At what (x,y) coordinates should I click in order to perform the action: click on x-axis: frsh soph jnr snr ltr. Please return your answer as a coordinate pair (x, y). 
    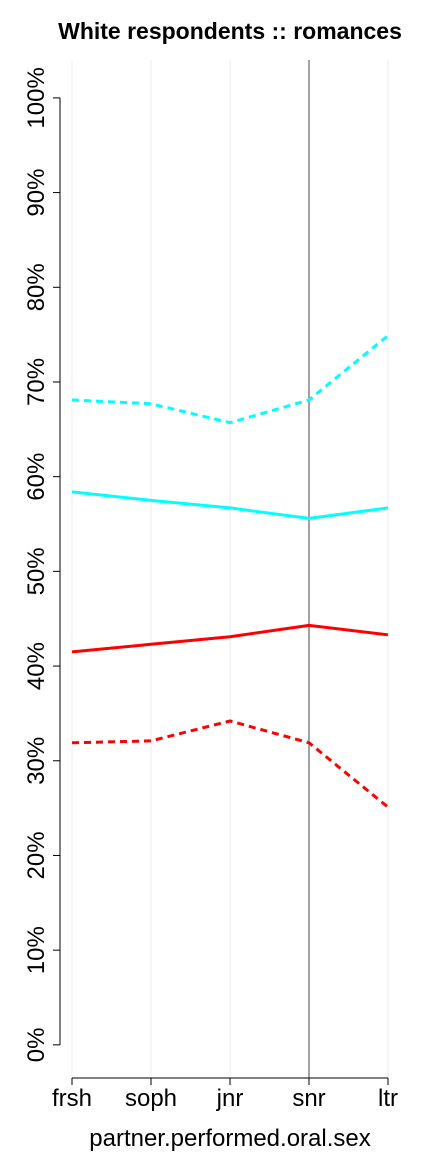
    Looking at the image, I should click on (225, 1094).